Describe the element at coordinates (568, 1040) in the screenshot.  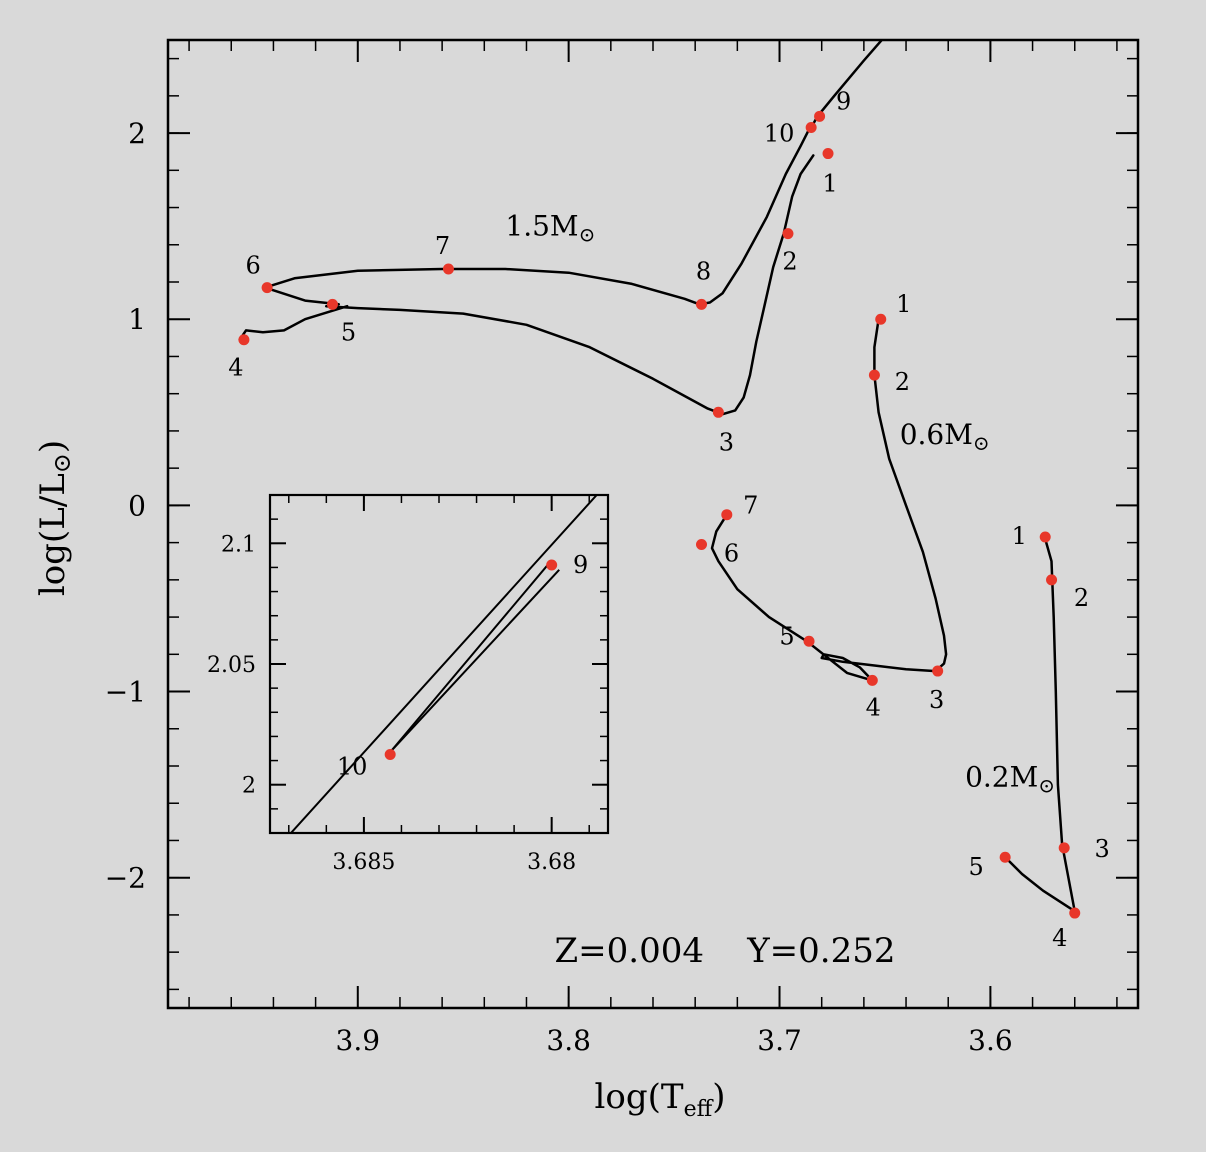
I see `main-x-tick-label: 3.8` at that location.